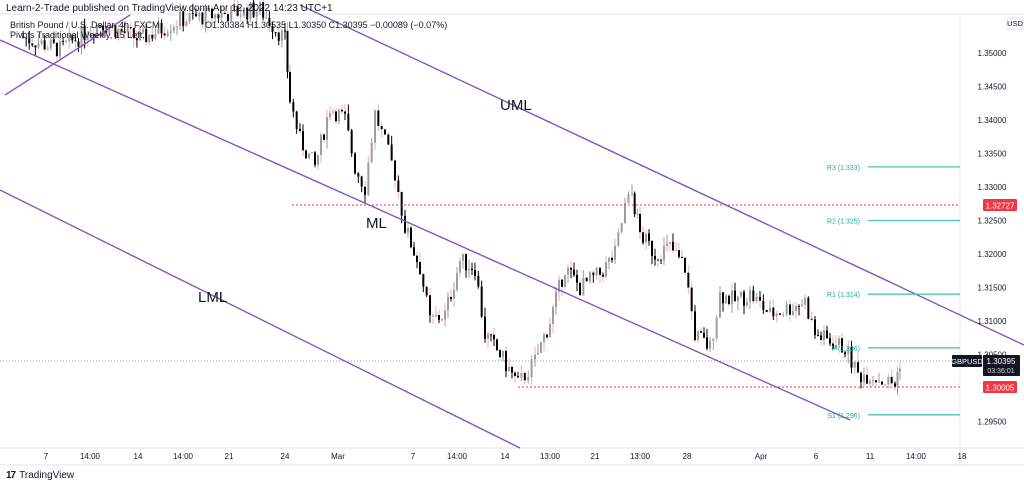  I want to click on price-tick-label: 1.33000, so click(992, 187).